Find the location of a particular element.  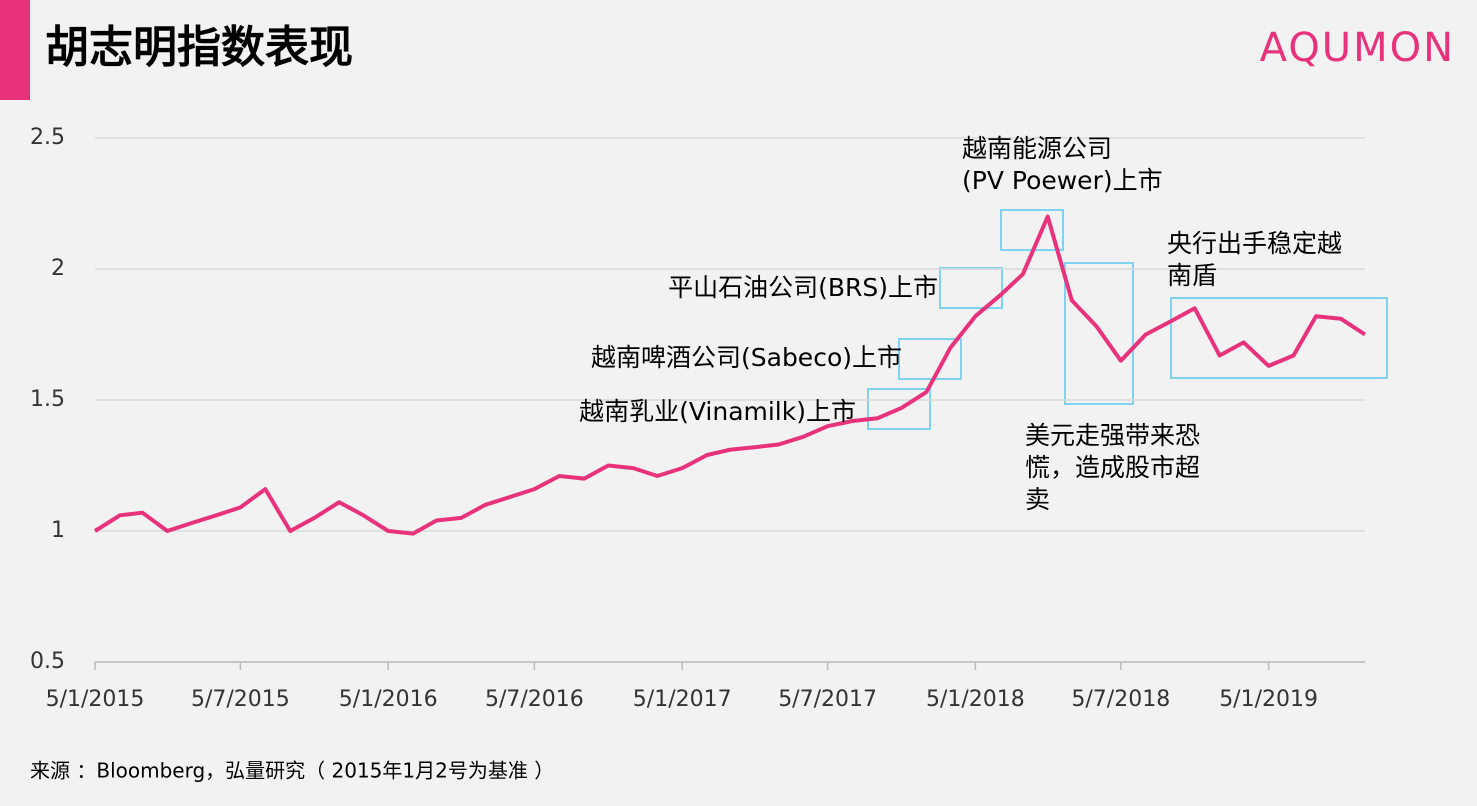

annotation: 慌，造成股市超 is located at coordinates (1112, 467).